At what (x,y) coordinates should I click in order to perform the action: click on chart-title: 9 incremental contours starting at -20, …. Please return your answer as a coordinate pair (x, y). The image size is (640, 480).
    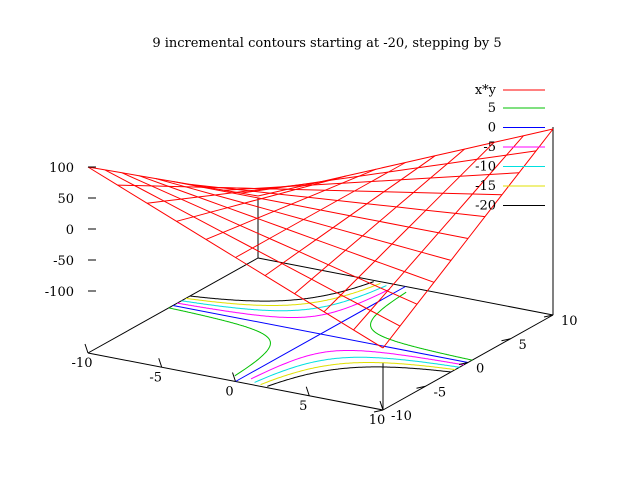
    Looking at the image, I should click on (326, 43).